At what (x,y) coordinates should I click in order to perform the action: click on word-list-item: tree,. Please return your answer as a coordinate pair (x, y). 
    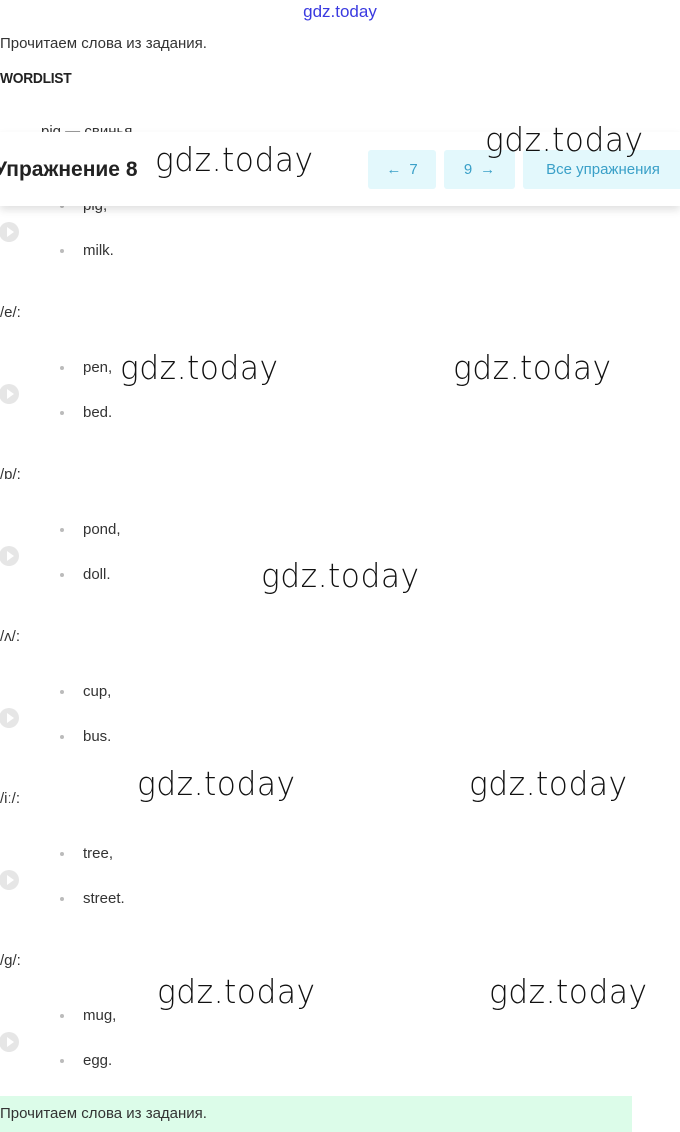
    Looking at the image, I should click on (86, 853).